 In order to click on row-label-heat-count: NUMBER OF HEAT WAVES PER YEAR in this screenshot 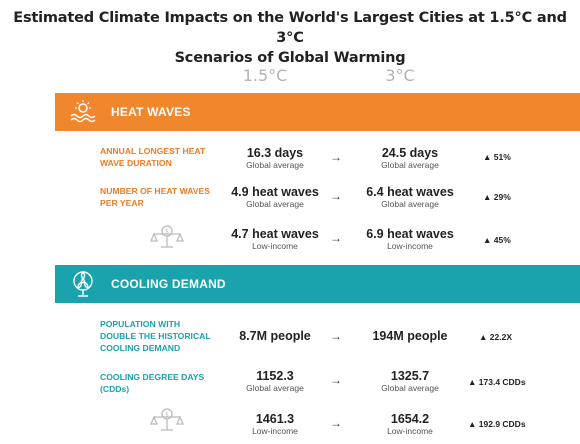, I will do `click(155, 197)`.